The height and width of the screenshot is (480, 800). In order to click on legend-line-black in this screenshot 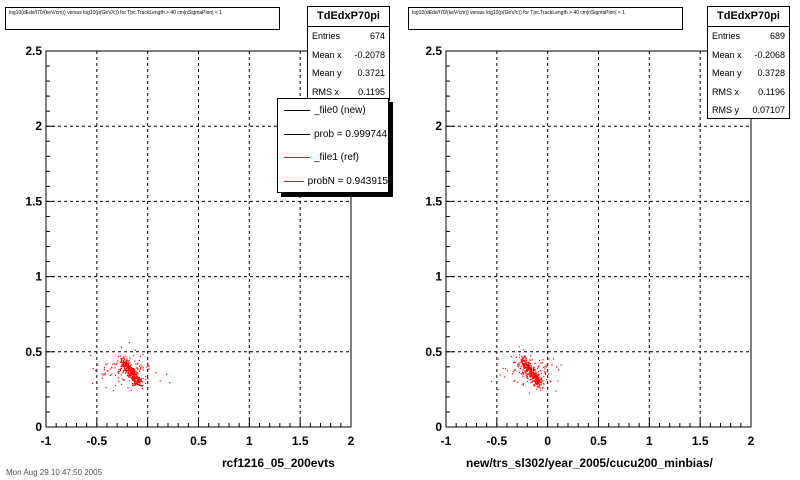, I will do `click(297, 134)`.